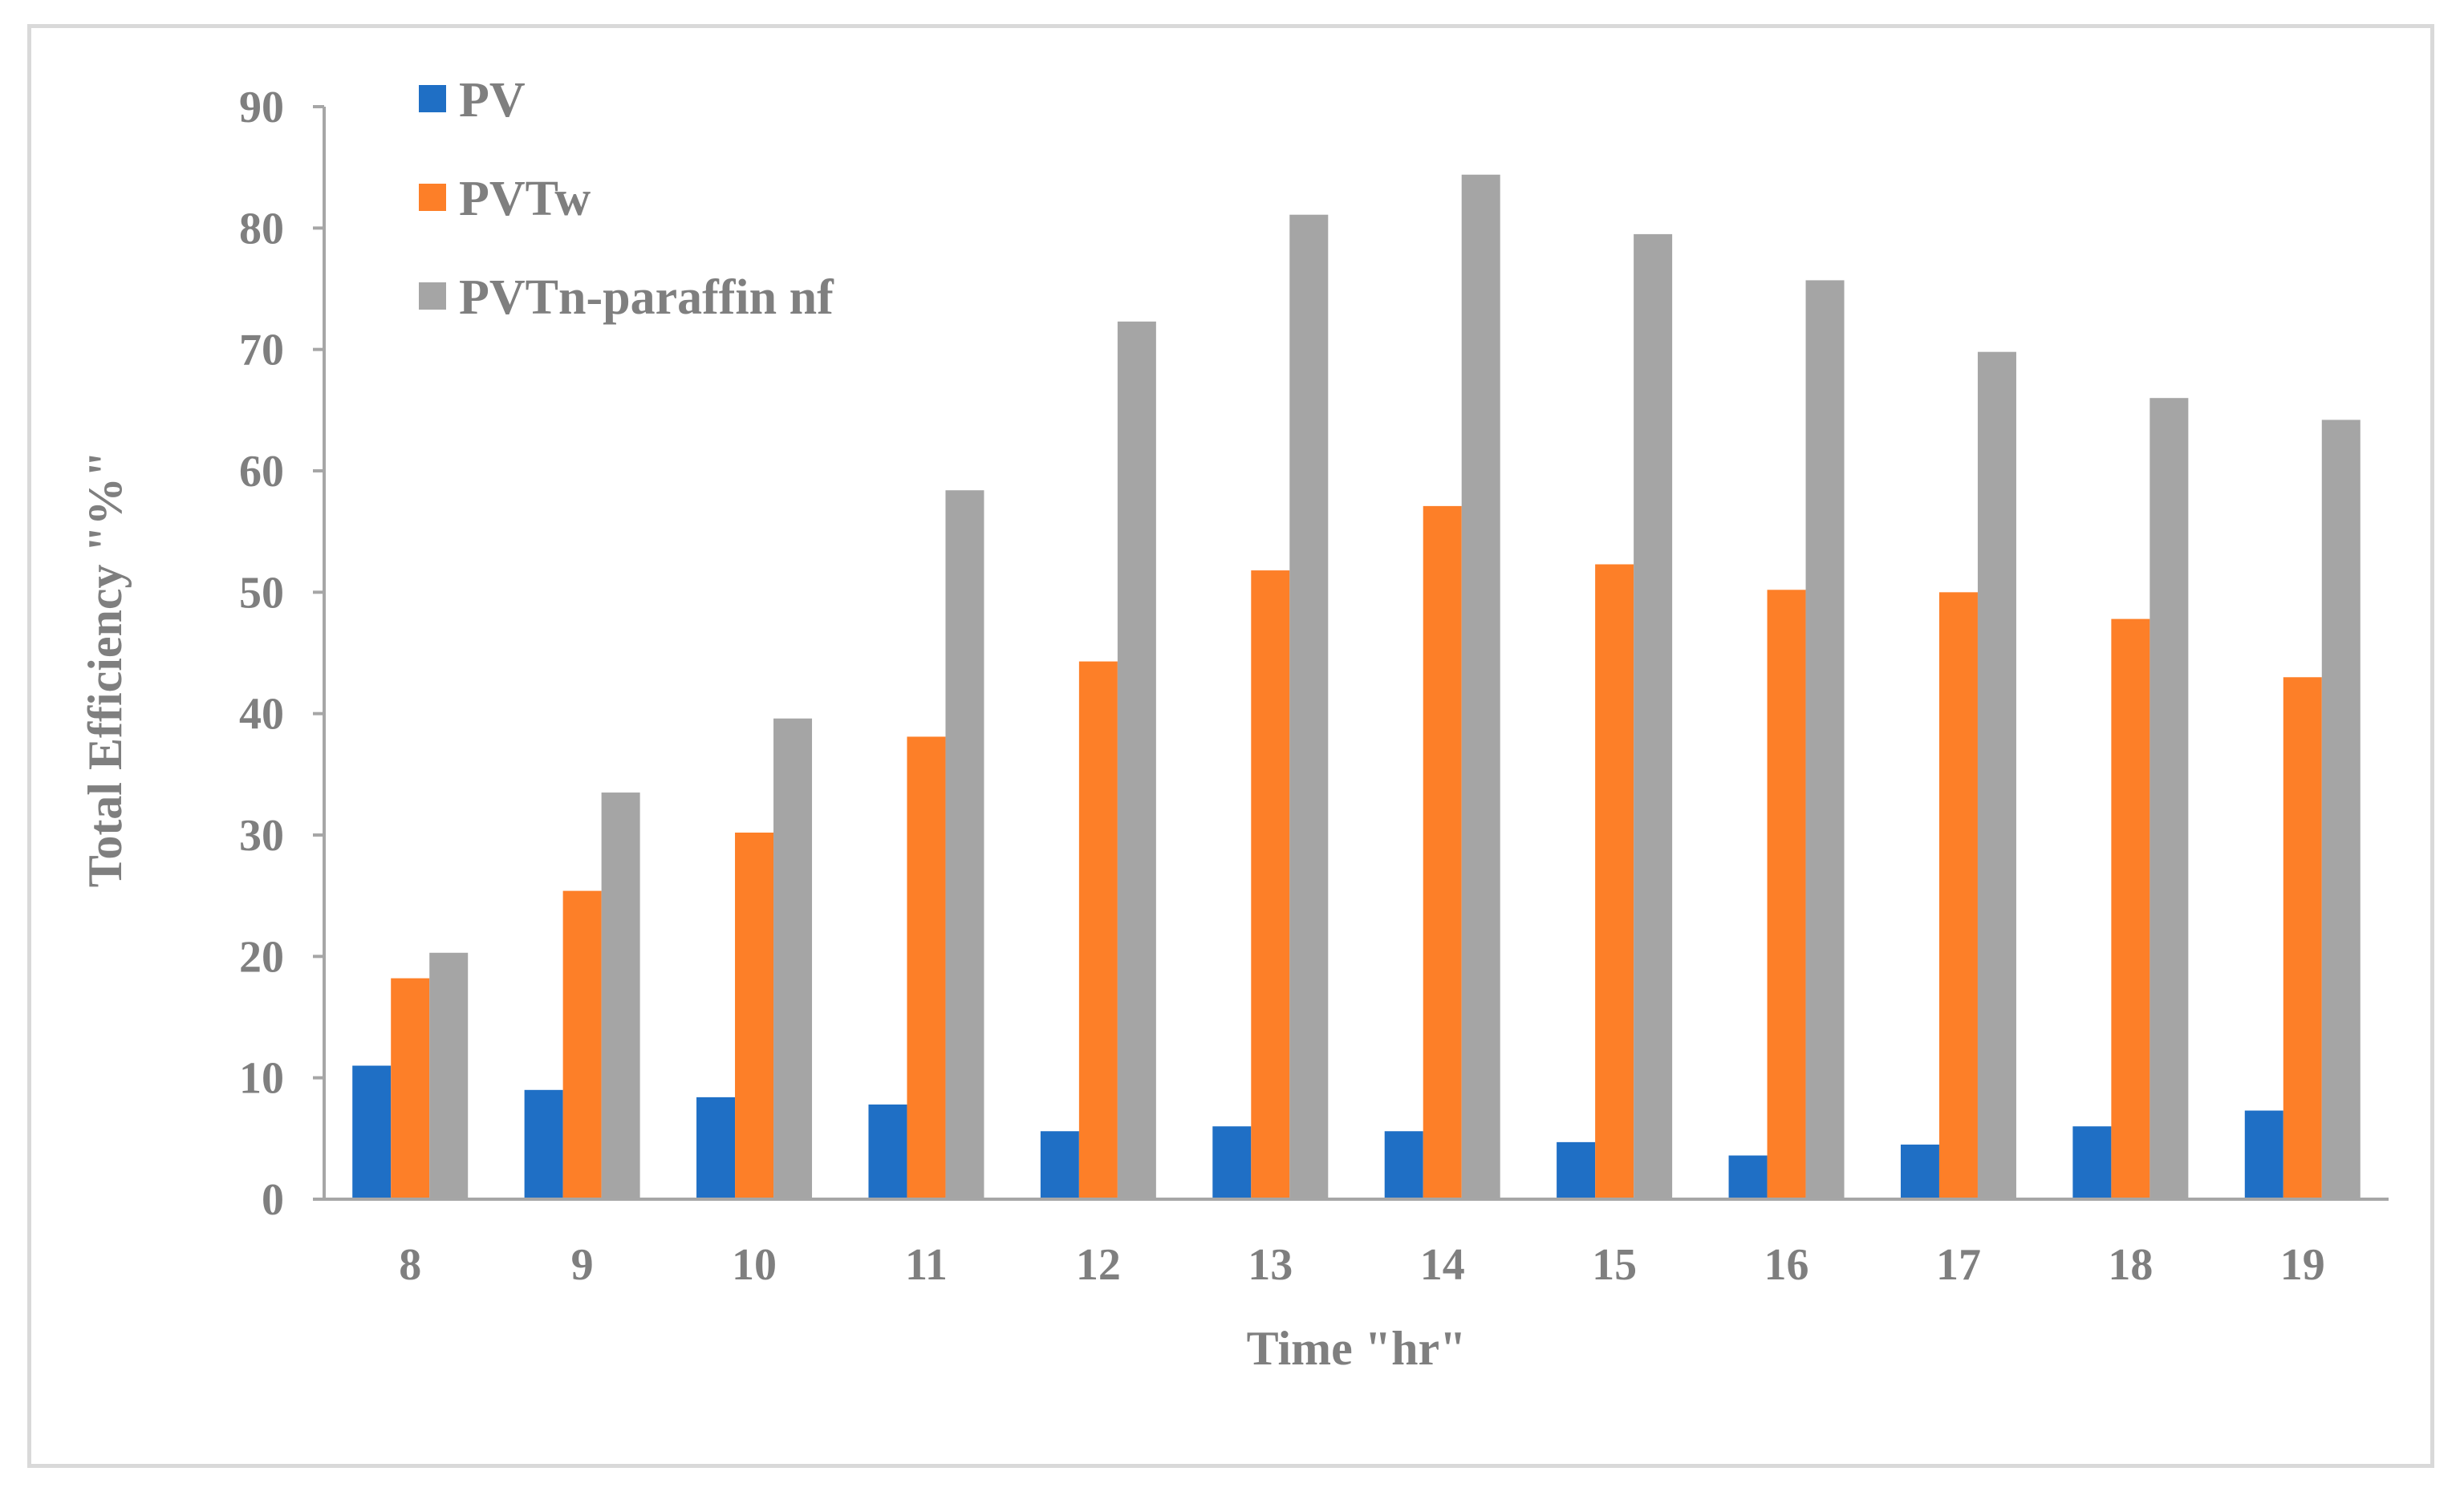 The image size is (2464, 1504). Describe the element at coordinates (2130, 1265) in the screenshot. I see `x-tick-label: 18` at that location.